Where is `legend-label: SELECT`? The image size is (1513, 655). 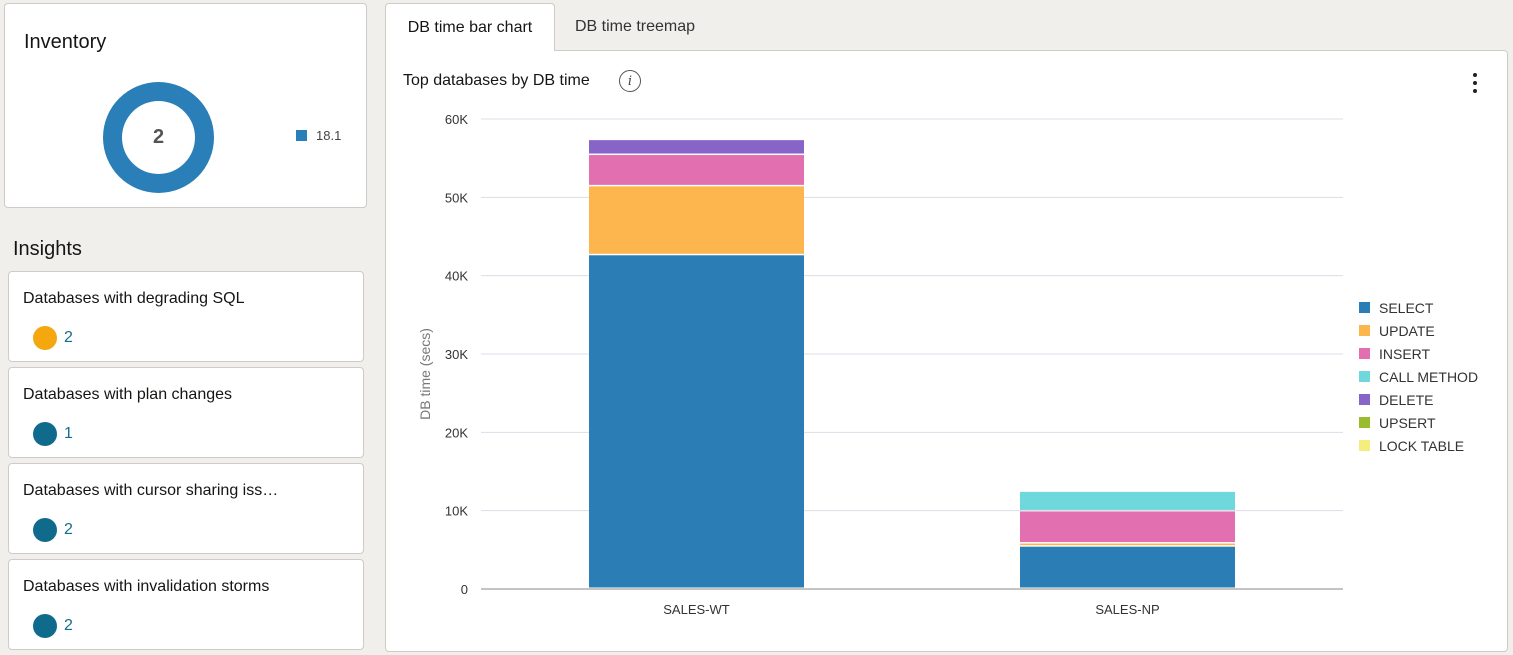
legend-label: SELECT is located at coordinates (1406, 307).